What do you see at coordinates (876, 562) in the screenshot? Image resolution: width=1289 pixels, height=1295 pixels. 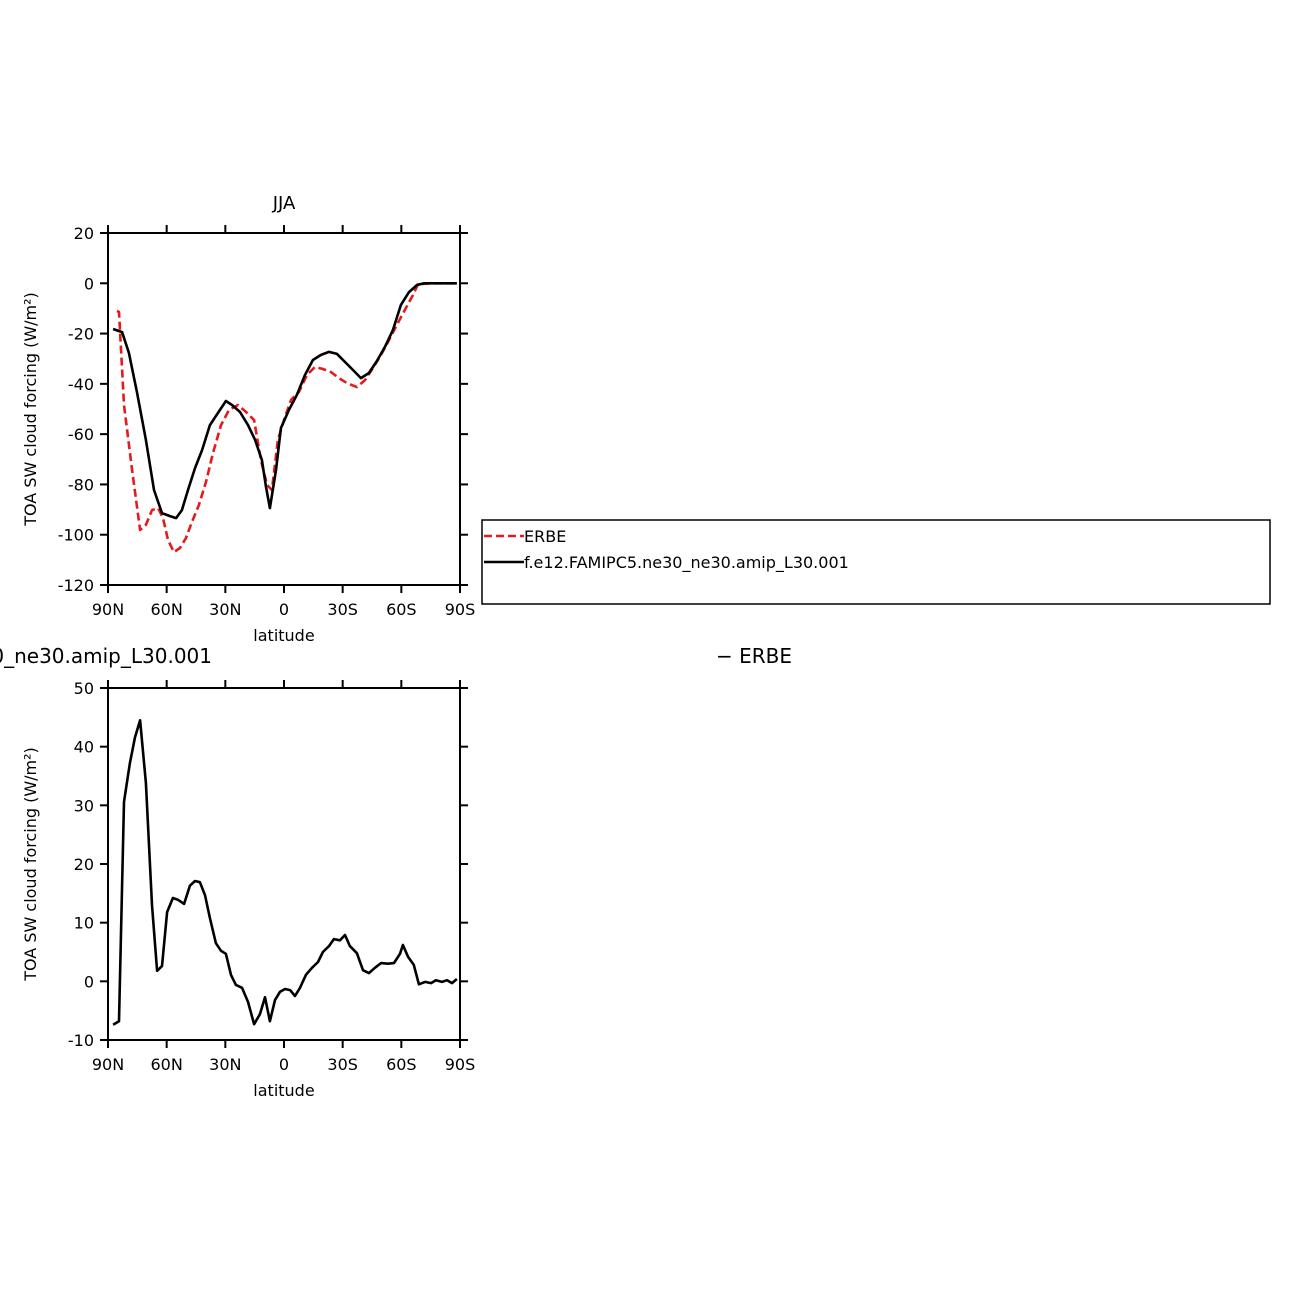 I see `legend-box` at bounding box center [876, 562].